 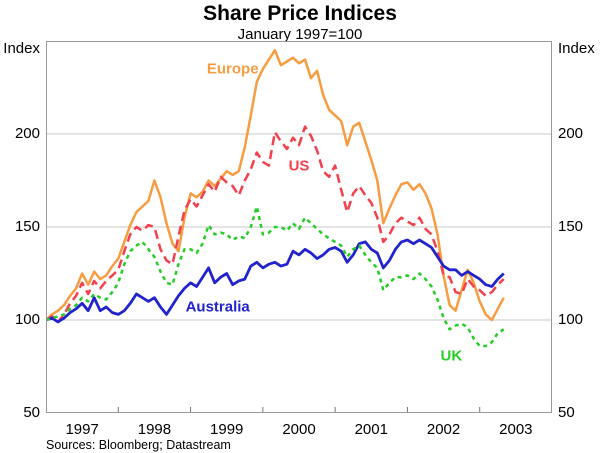 What do you see at coordinates (27, 133) in the screenshot?
I see `y-tick-label-left-200: 200` at bounding box center [27, 133].